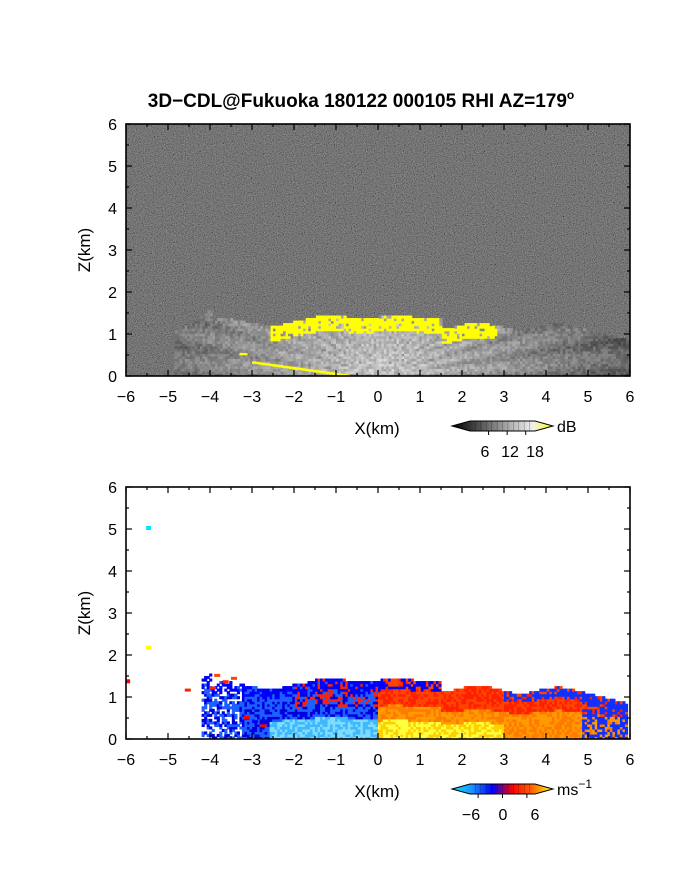 The width and height of the screenshot is (680, 880). What do you see at coordinates (112, 251) in the screenshot?
I see `y-tick-label: 3` at bounding box center [112, 251].